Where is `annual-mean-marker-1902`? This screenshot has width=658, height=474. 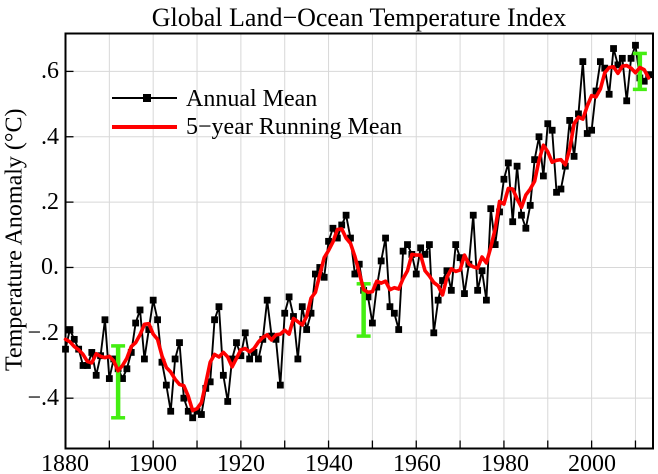 annual-mean-marker-1902 is located at coordinates (162, 362).